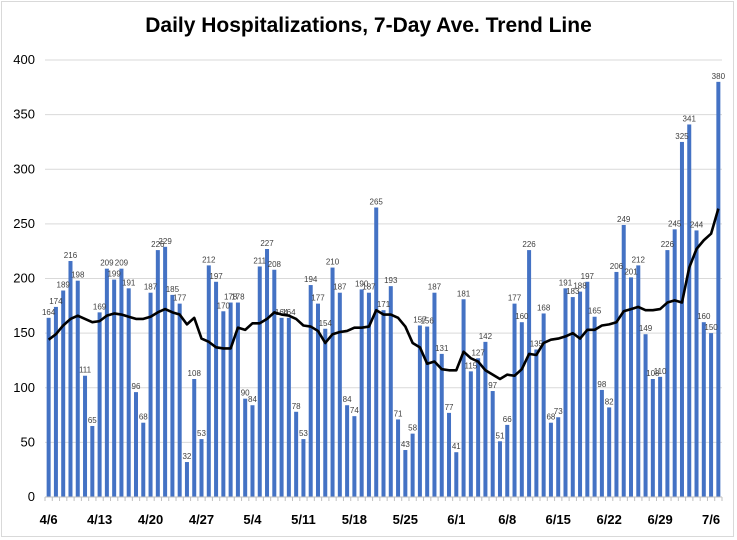 This screenshot has width=737, height=540. Describe the element at coordinates (420, 319) in the screenshot. I see `data-label: 157` at that location.